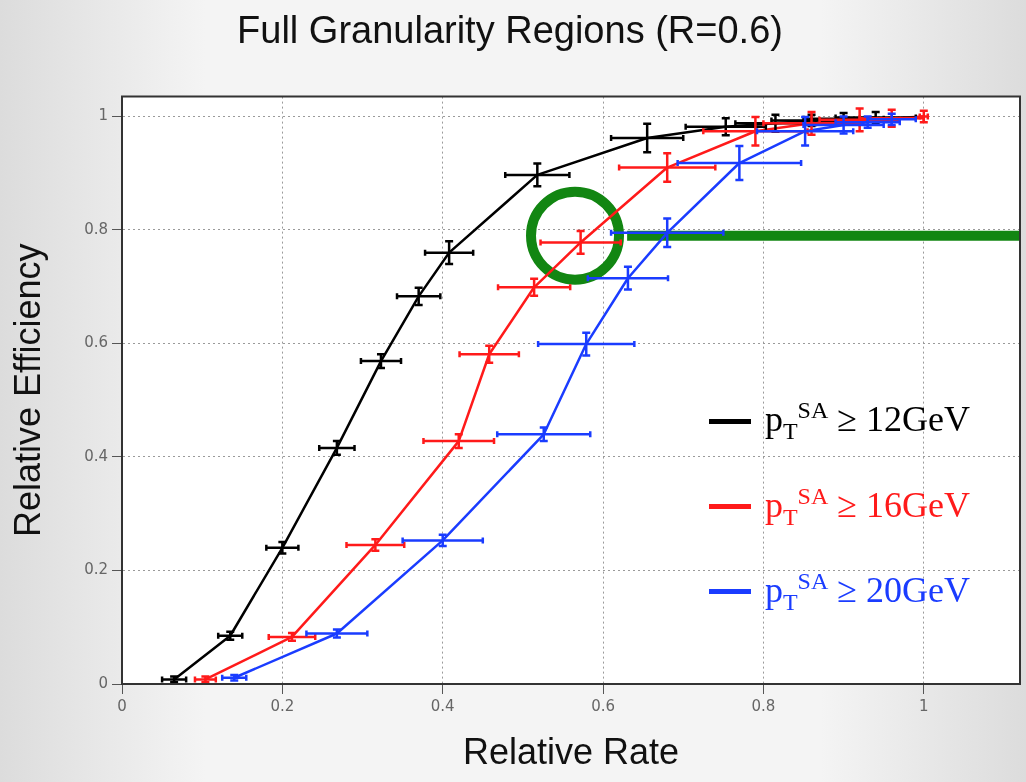  What do you see at coordinates (867, 506) in the screenshot?
I see `legend-label: p$_{T}$$^{SA}$ ≥ 16GeV` at bounding box center [867, 506].